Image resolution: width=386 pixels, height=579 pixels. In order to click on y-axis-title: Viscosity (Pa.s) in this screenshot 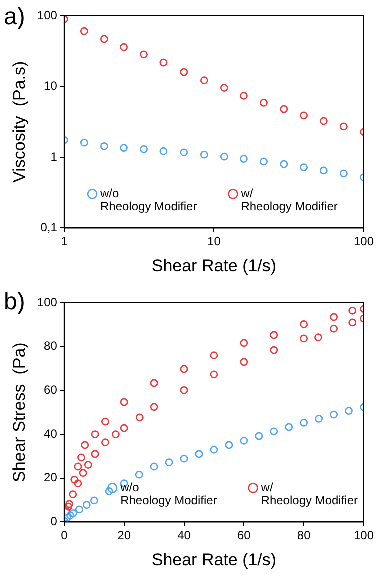, I will do `click(19, 122)`.